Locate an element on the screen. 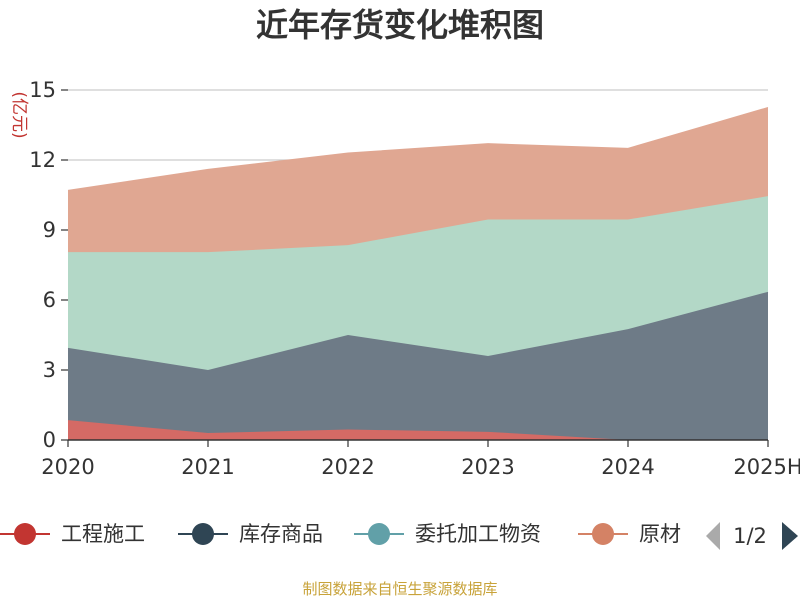  legend-items: 工程施工 库存商品 委托加工物资 原材 is located at coordinates (340, 534).